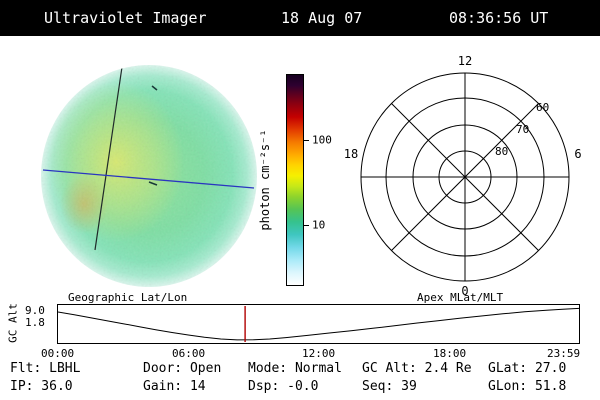 This screenshot has width=600, height=400. Describe the element at coordinates (460, 297) in the screenshot. I see `strip-title-apex: Apex MLat/MLT` at that location.